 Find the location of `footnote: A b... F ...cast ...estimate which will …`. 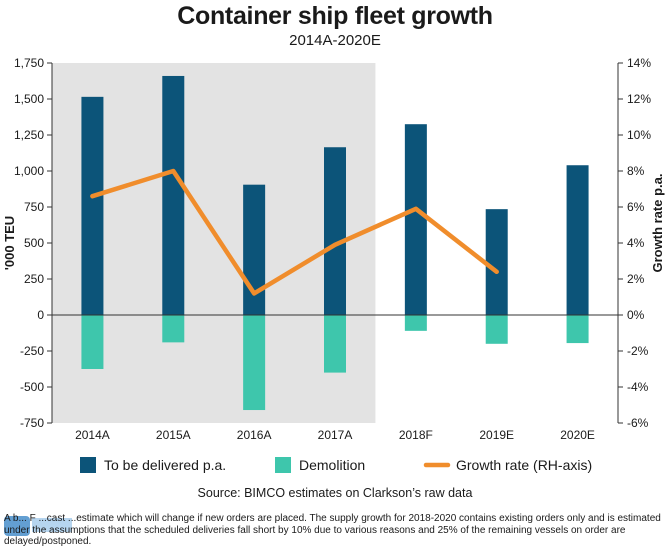

footnote: A b... F ...cast ...estimate which will … is located at coordinates (332, 530).